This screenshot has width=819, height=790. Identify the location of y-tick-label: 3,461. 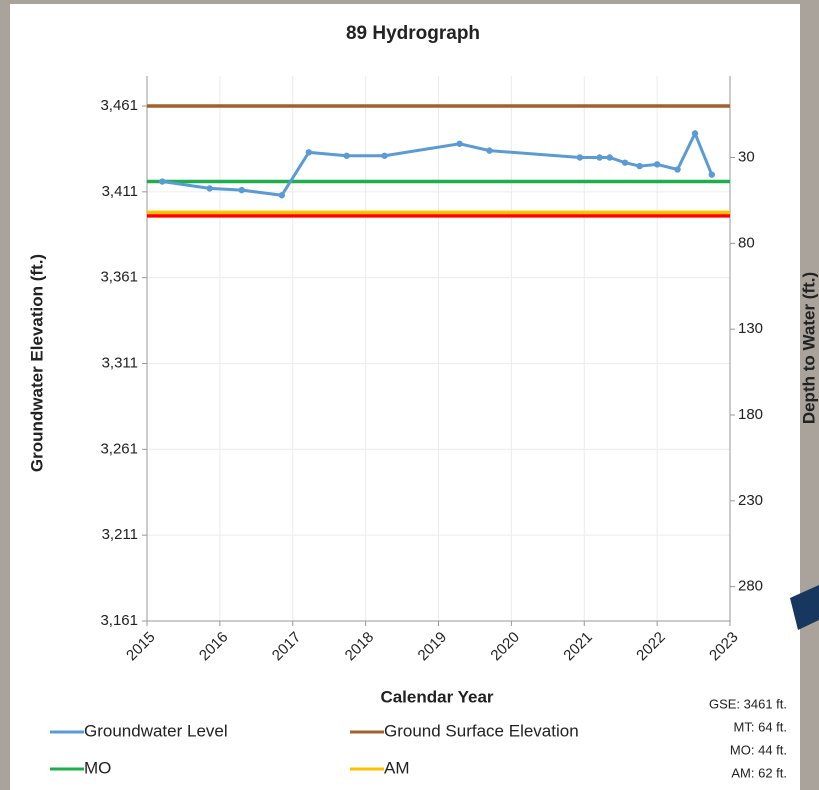
(119, 105).